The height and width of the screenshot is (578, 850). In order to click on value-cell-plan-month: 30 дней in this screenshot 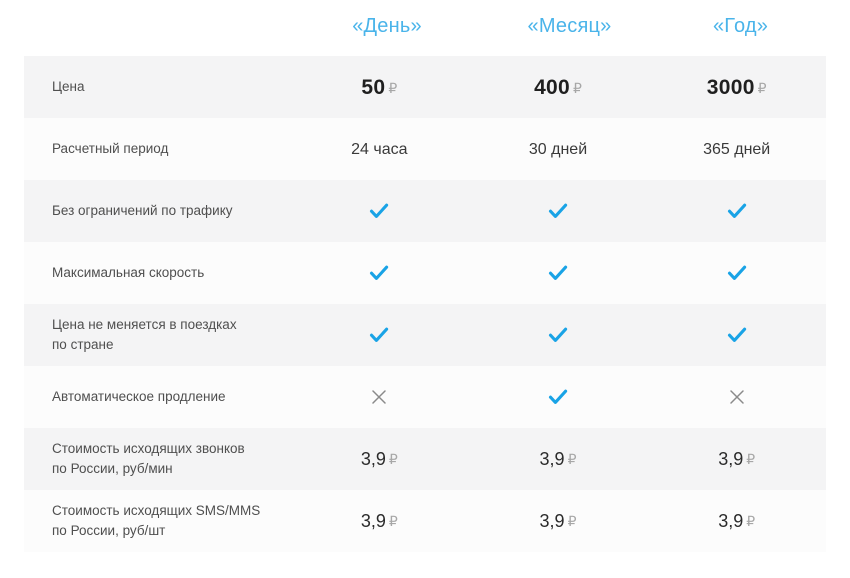, I will do `click(558, 149)`.